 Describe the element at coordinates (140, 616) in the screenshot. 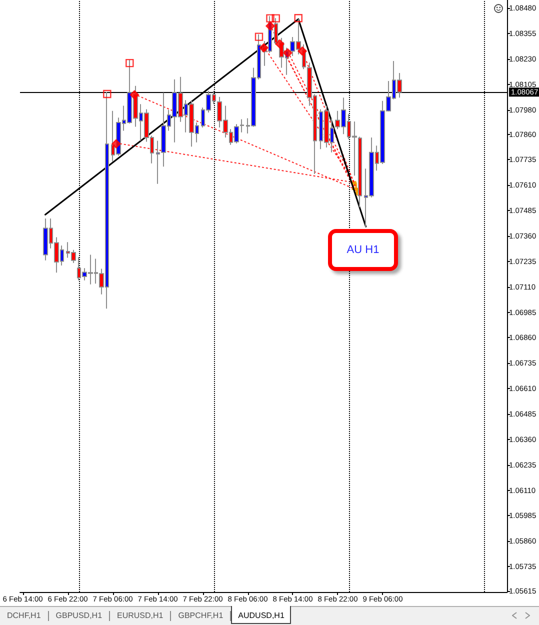

I see `text: EURUSD,H1` at that location.